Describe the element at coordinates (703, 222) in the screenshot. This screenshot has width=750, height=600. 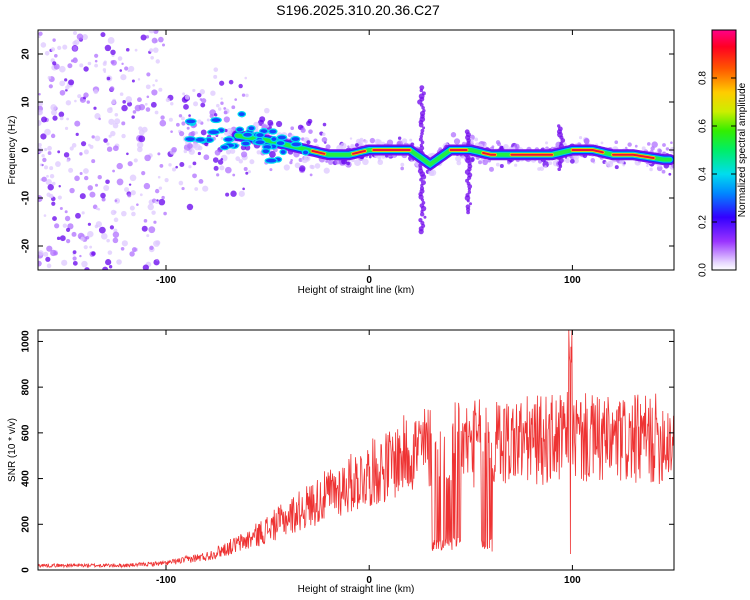
I see `colorbar-tick-label: 0.2` at that location.